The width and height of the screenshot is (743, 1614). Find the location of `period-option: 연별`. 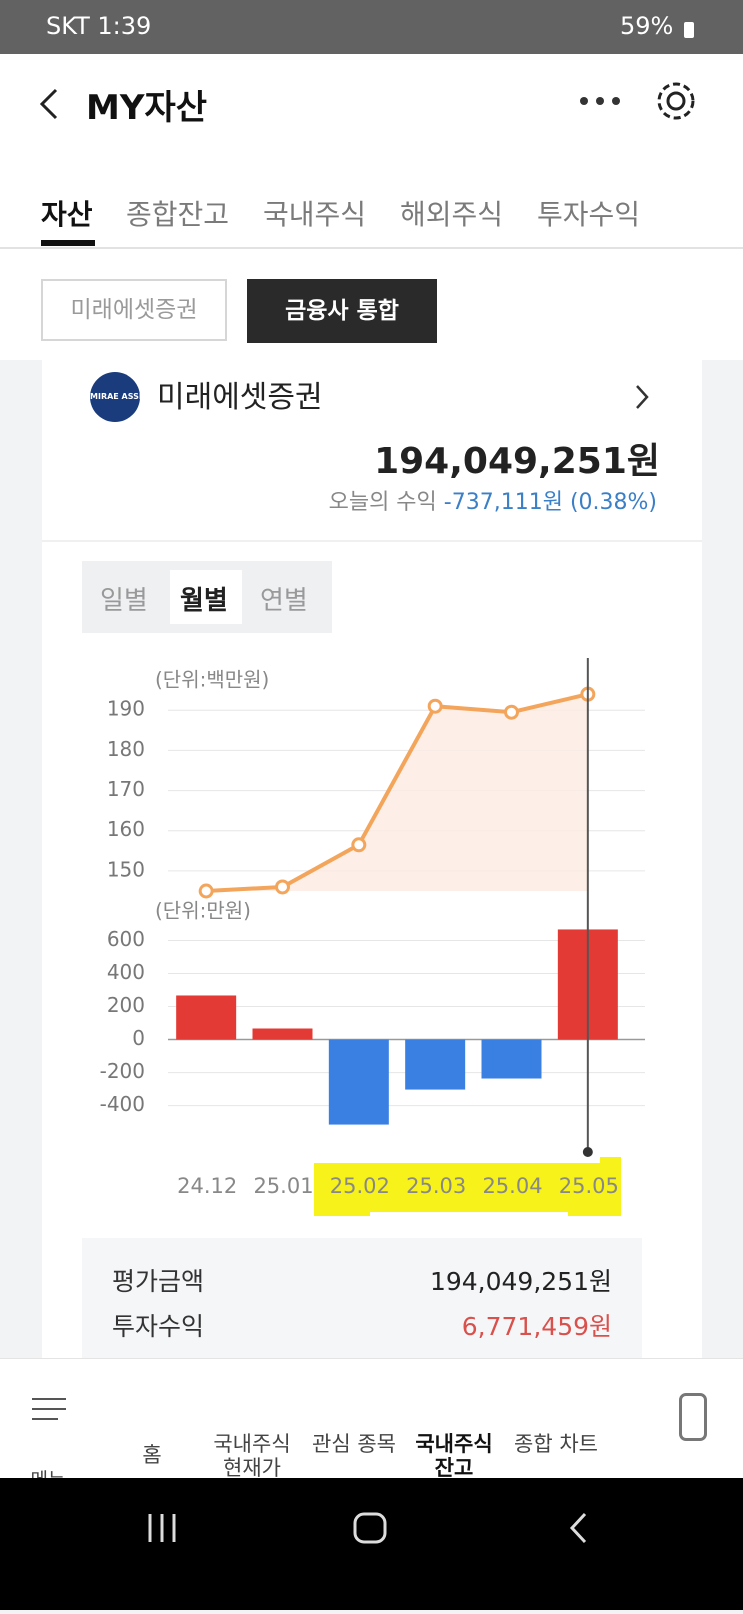

period-option: 연별 is located at coordinates (284, 601).